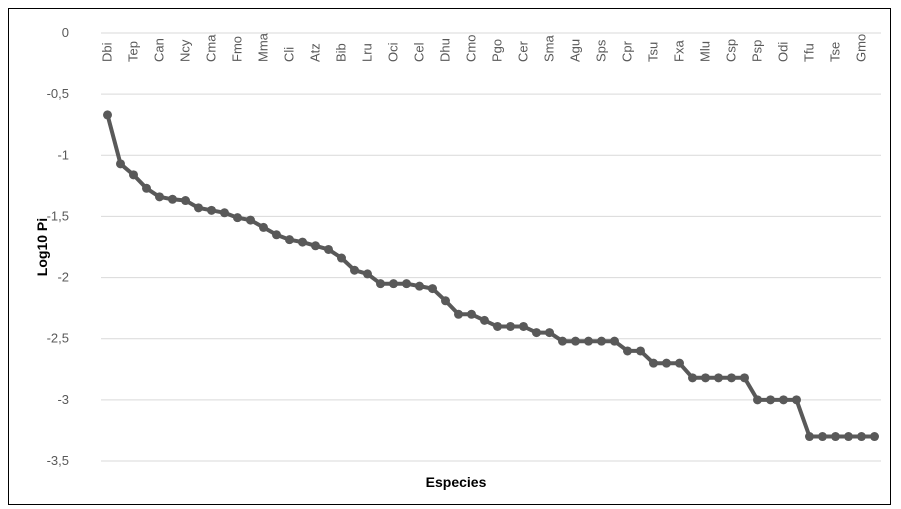  Describe the element at coordinates (237, 49) in the screenshot. I see `x-tick-label: Fmo` at that location.